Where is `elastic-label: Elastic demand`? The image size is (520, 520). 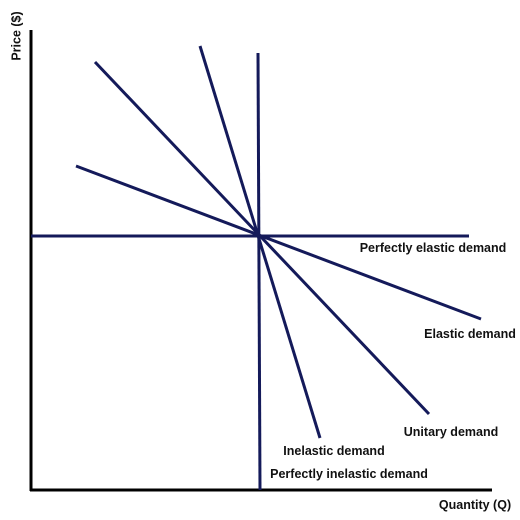 elastic-label: Elastic demand is located at coordinates (470, 334).